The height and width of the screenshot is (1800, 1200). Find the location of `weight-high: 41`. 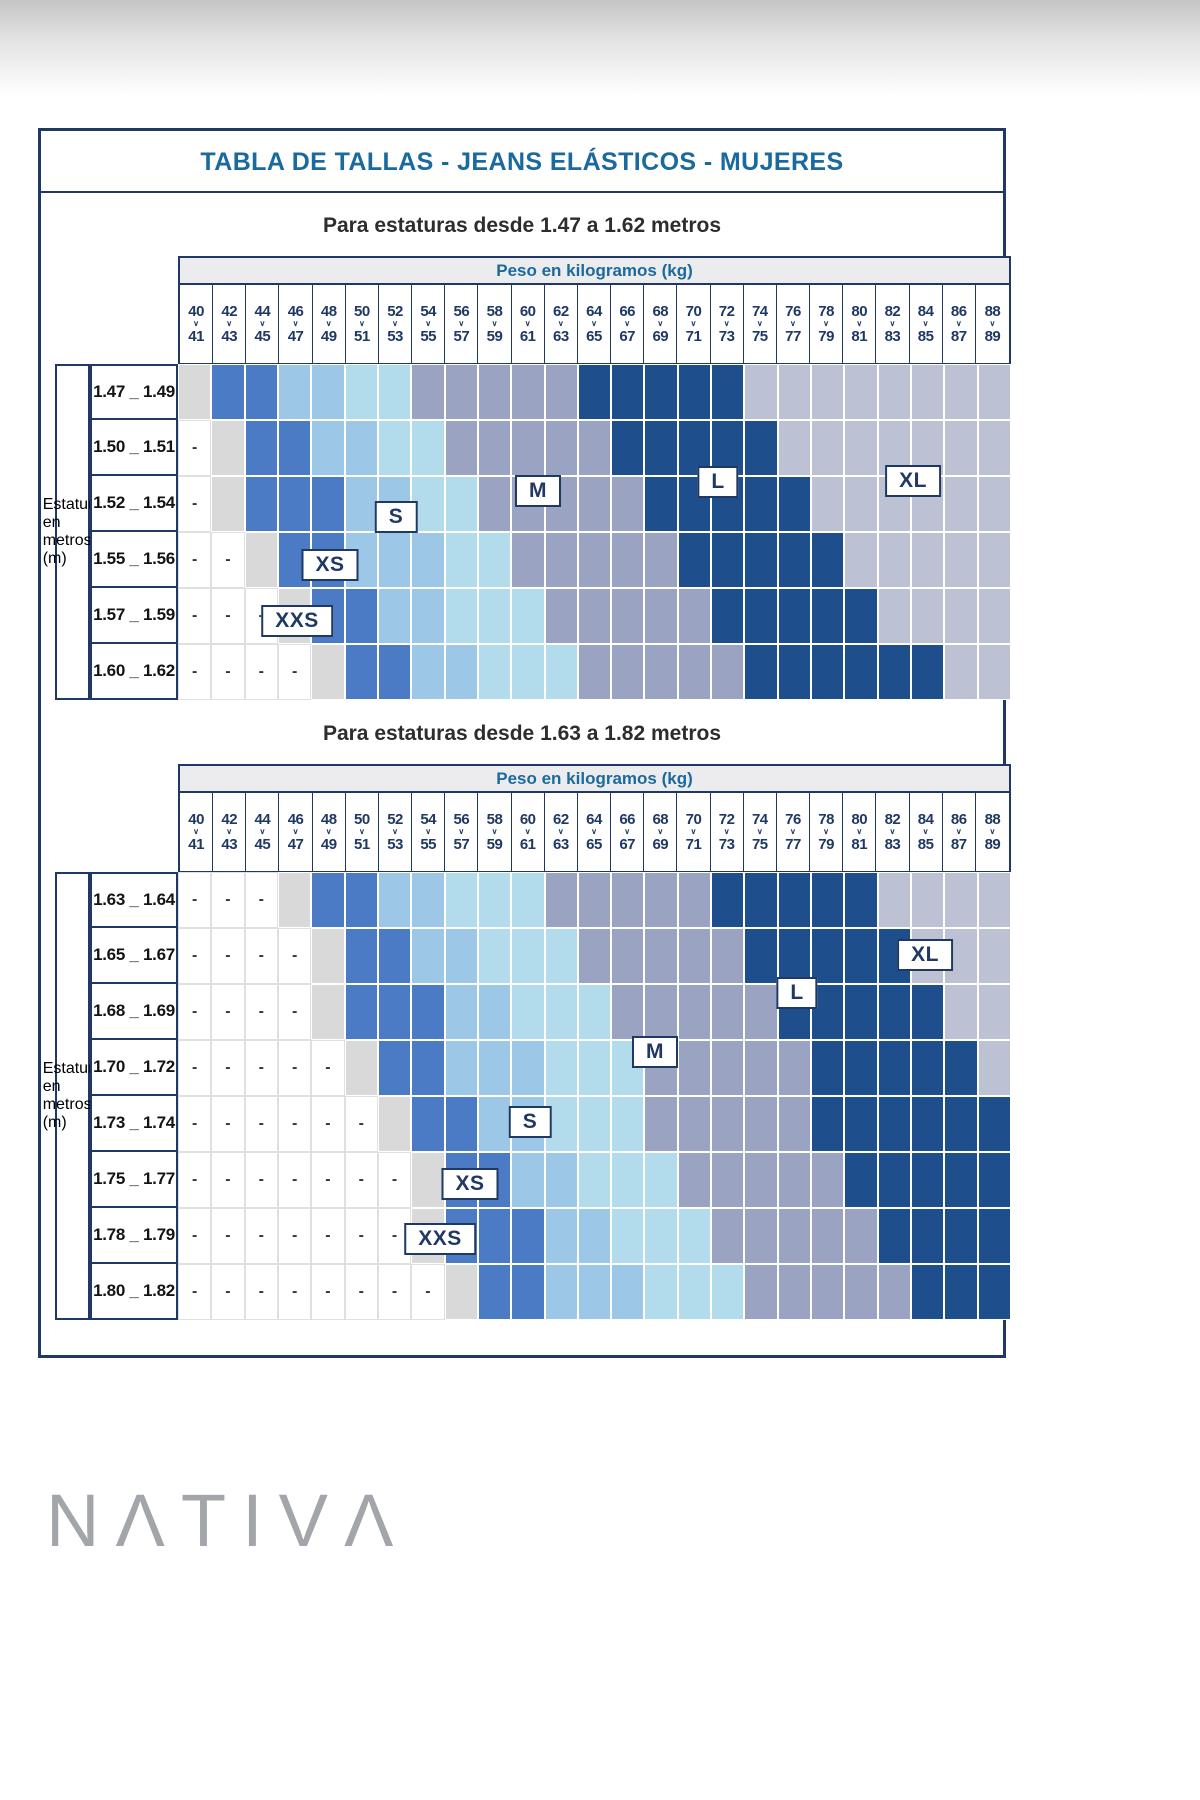

weight-high: 41 is located at coordinates (196, 336).